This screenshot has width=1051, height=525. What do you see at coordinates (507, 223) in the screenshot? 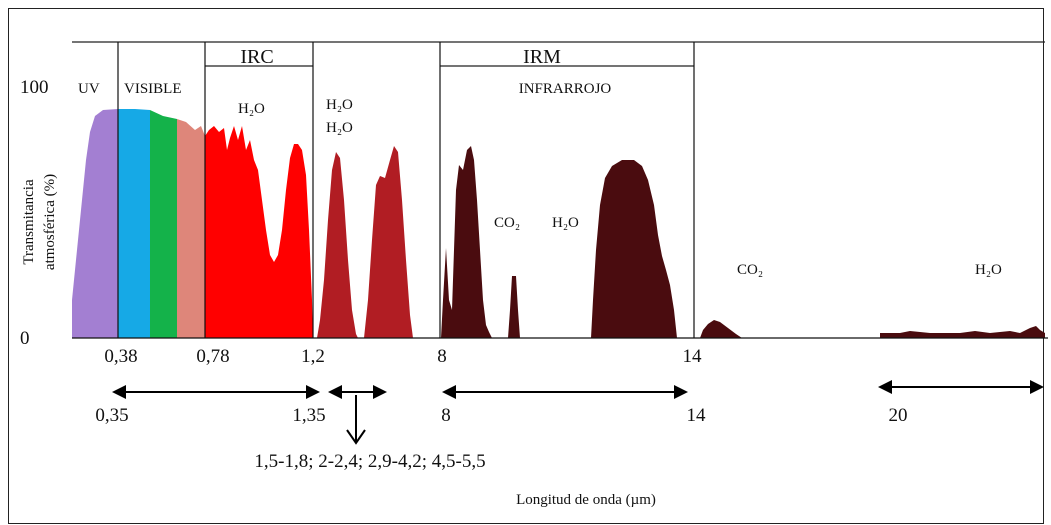
I see `absorption-label-co2-mid: CO₂` at bounding box center [507, 223].